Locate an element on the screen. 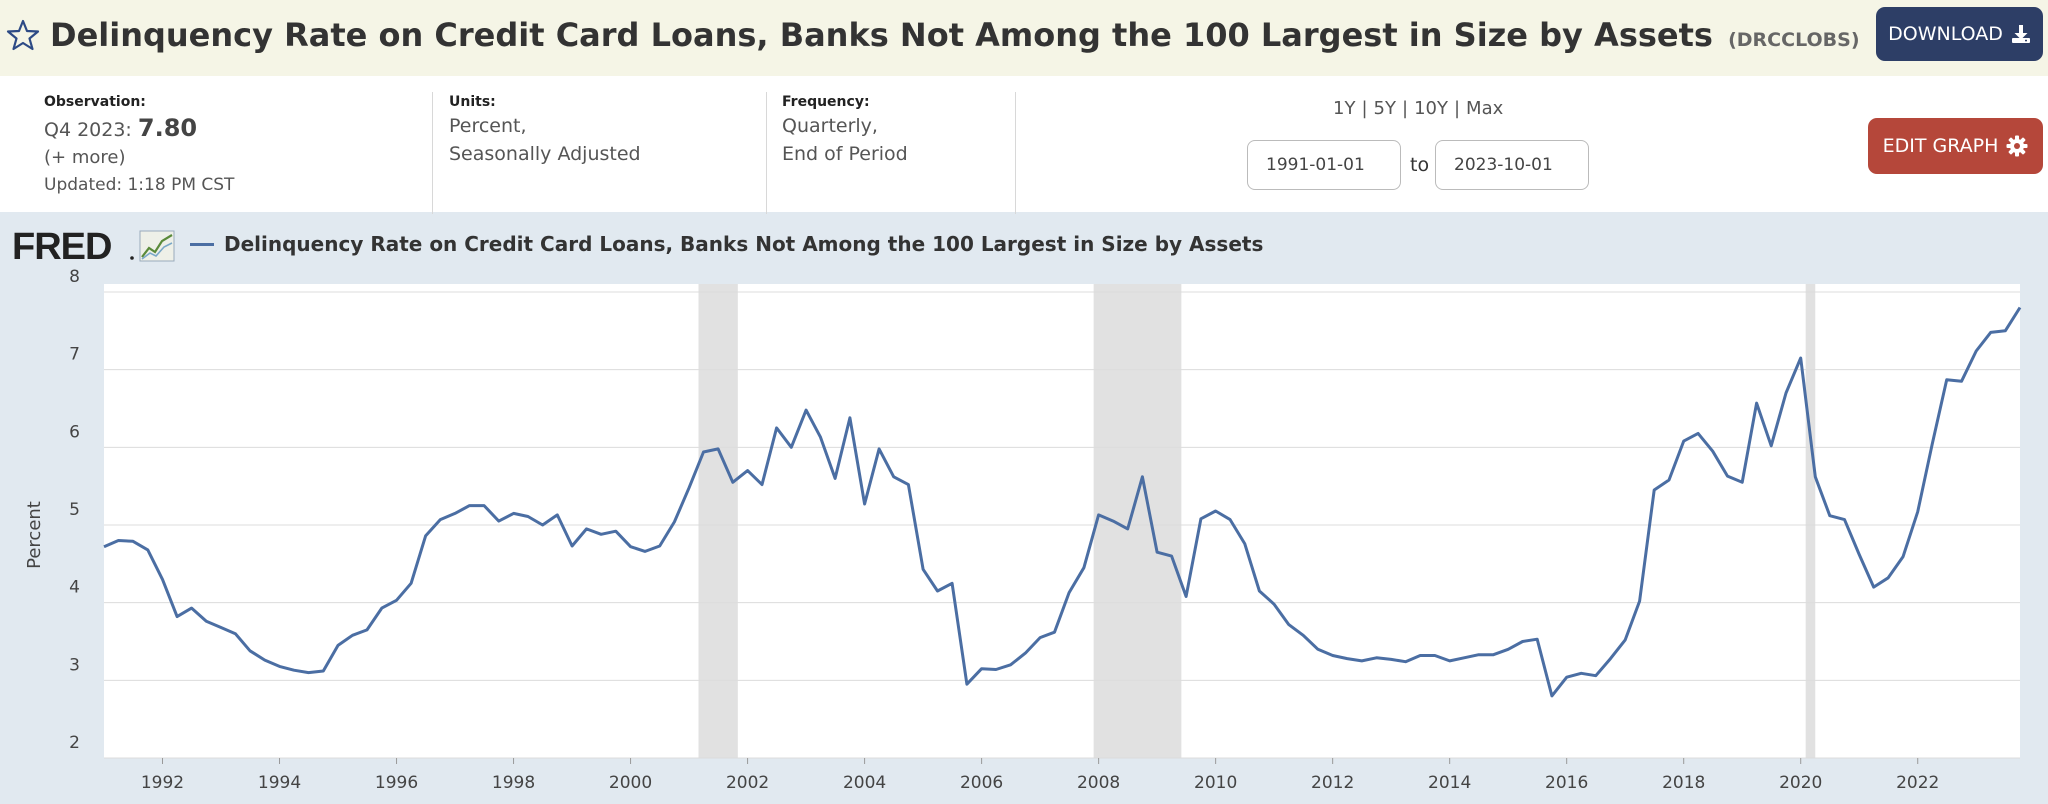 The image size is (2048, 804). more-link: (+ more) is located at coordinates (85, 157).